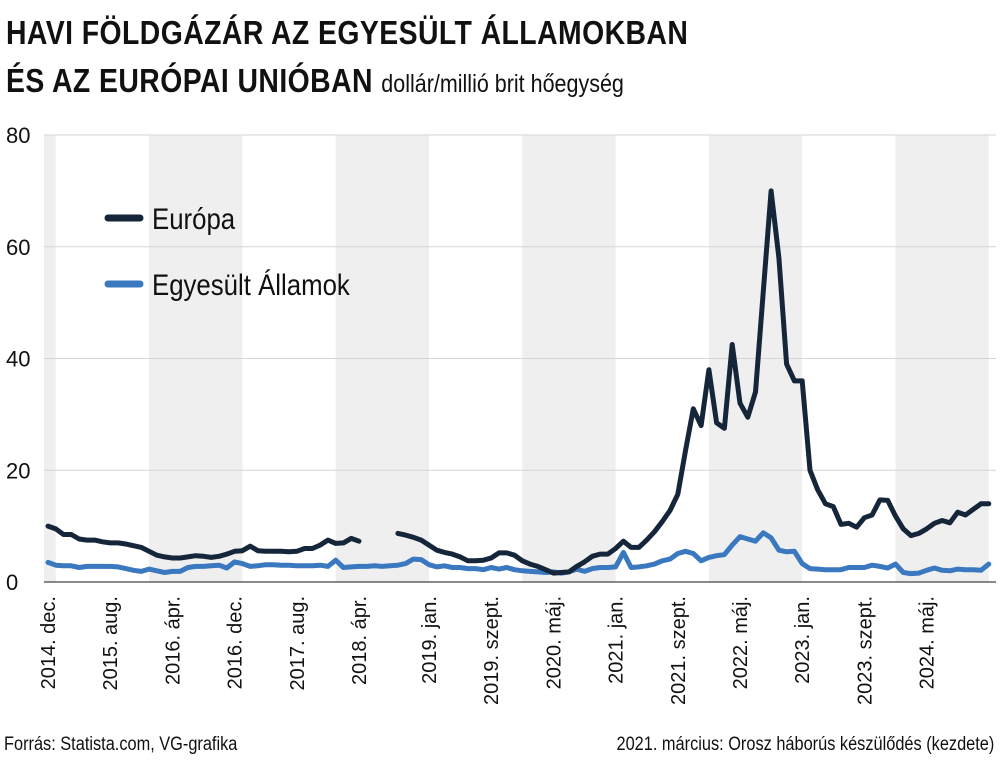  I want to click on source-note: Forrás: Statista.com, VG-grafika, so click(121, 744).